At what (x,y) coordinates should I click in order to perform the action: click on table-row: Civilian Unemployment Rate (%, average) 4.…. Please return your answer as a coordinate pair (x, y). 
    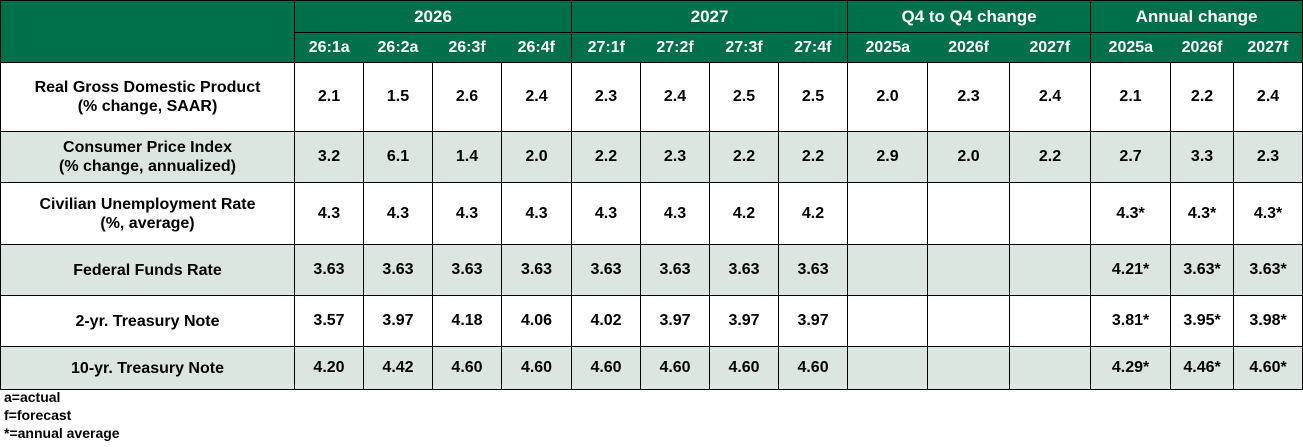
    Looking at the image, I should click on (651, 213).